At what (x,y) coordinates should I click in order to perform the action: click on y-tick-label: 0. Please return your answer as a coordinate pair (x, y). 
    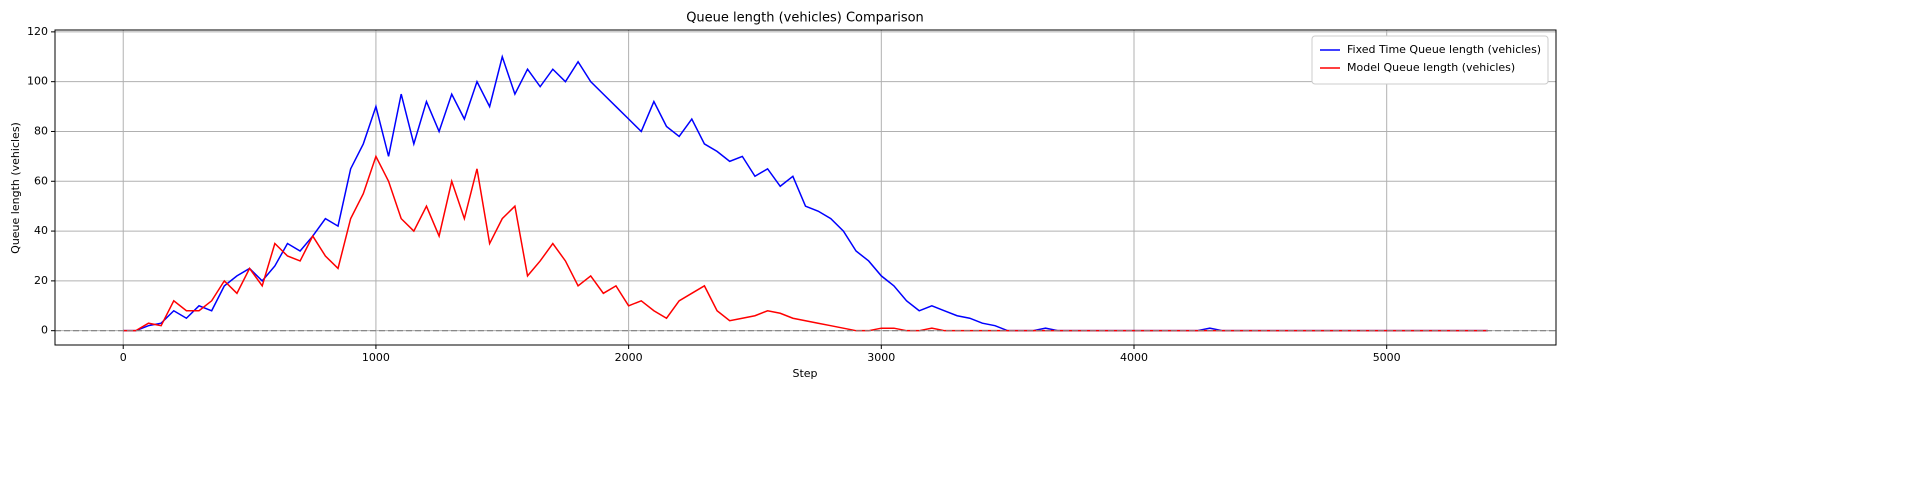
    Looking at the image, I should click on (44, 330).